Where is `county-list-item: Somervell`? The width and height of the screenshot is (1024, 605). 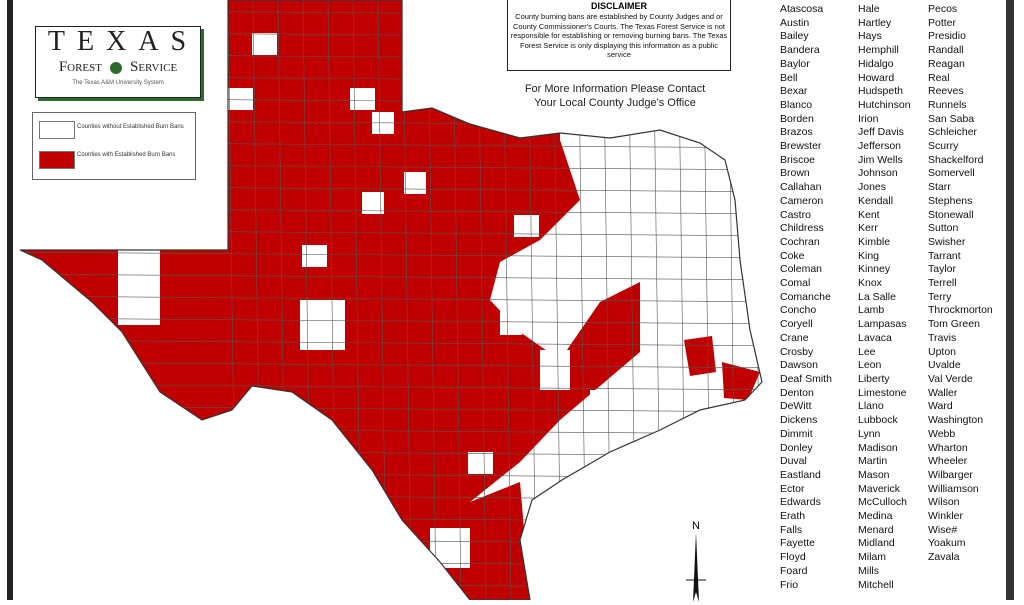
county-list-item: Somervell is located at coordinates (951, 173).